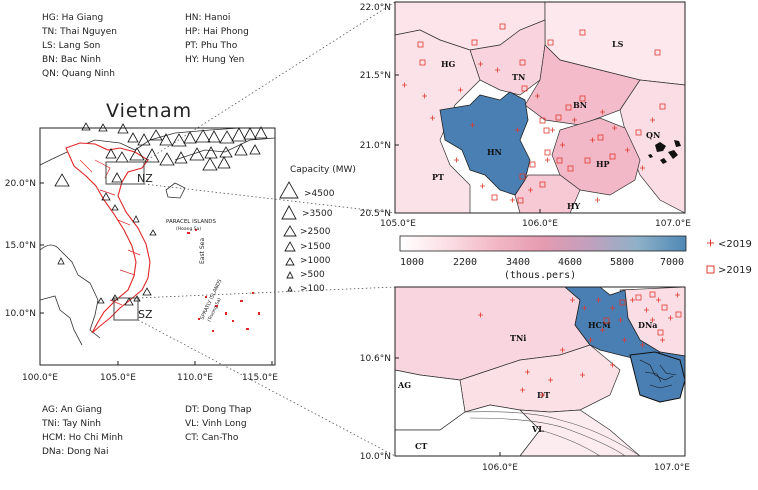 This screenshot has height=490, width=758. I want to click on legend-dt: DT: Dong Thap, so click(218, 410).